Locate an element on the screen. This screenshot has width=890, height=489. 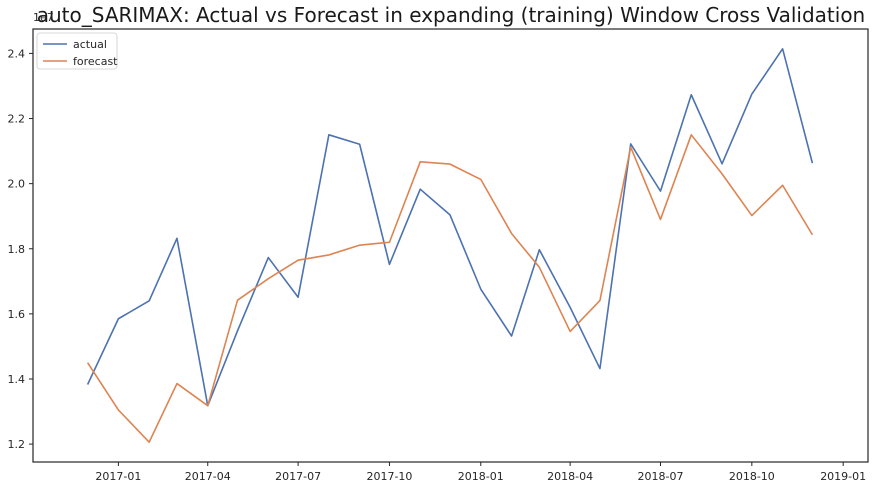
y-axis-multiplier: 1e7 is located at coordinates (43, 17).